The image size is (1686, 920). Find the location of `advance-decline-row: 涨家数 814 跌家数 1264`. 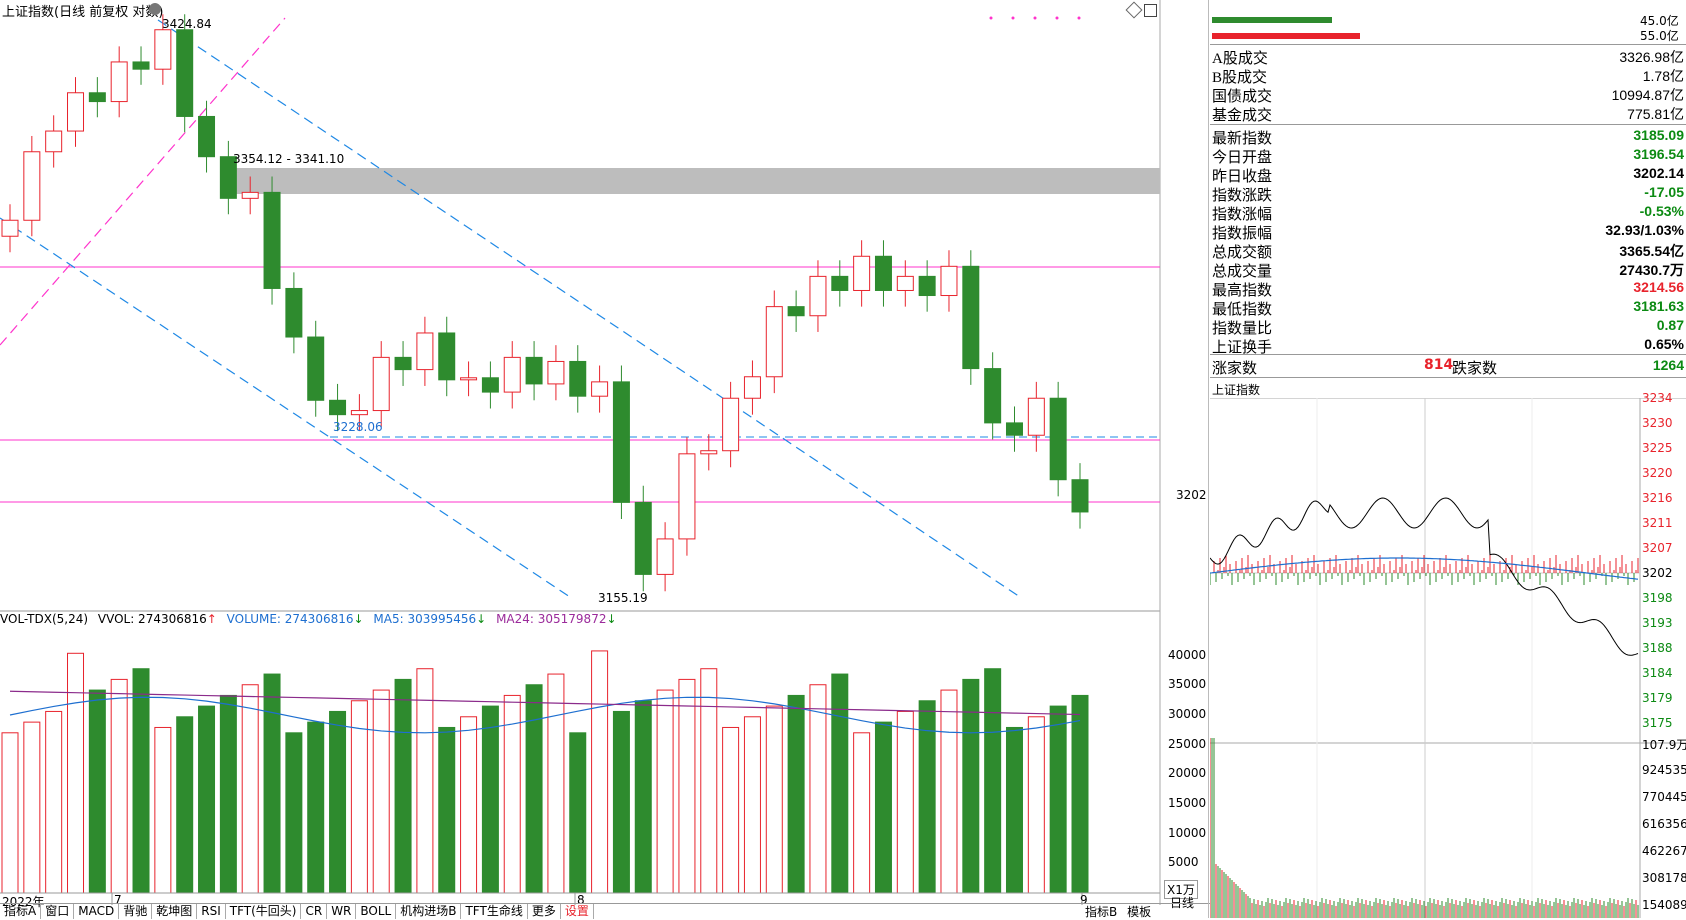

advance-decline-row: 涨家数 814 跌家数 1264 is located at coordinates (1449, 367).